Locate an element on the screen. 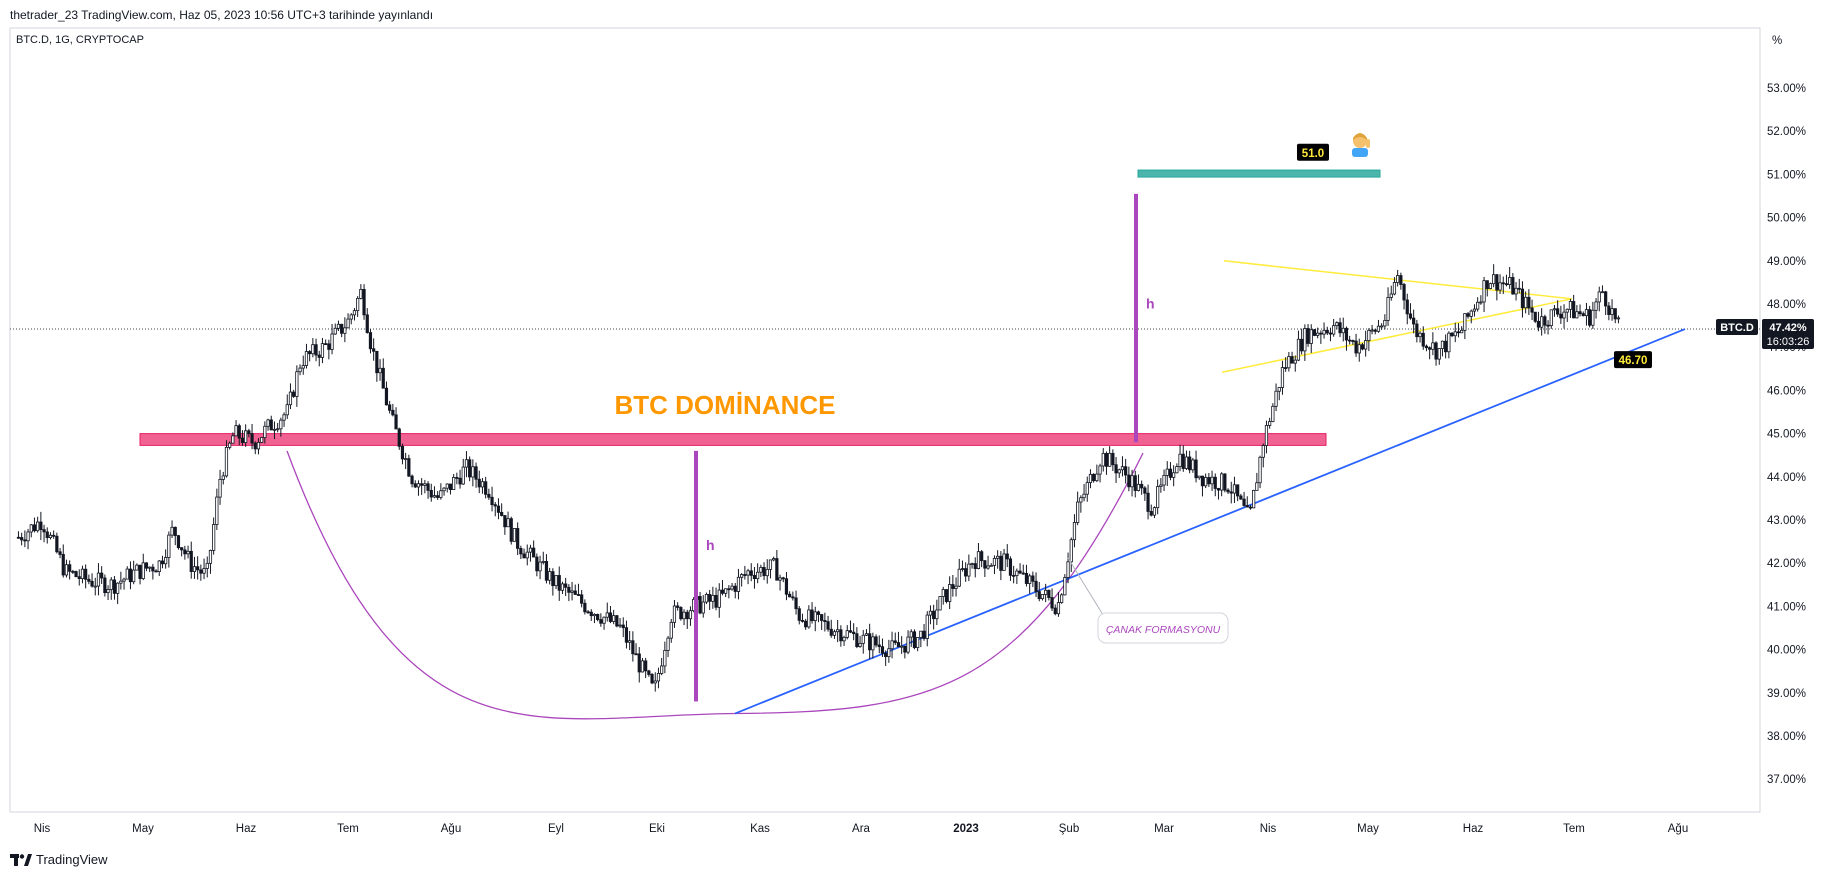 The height and width of the screenshot is (876, 1834). callout-pointer is located at coordinates (1088, 590).